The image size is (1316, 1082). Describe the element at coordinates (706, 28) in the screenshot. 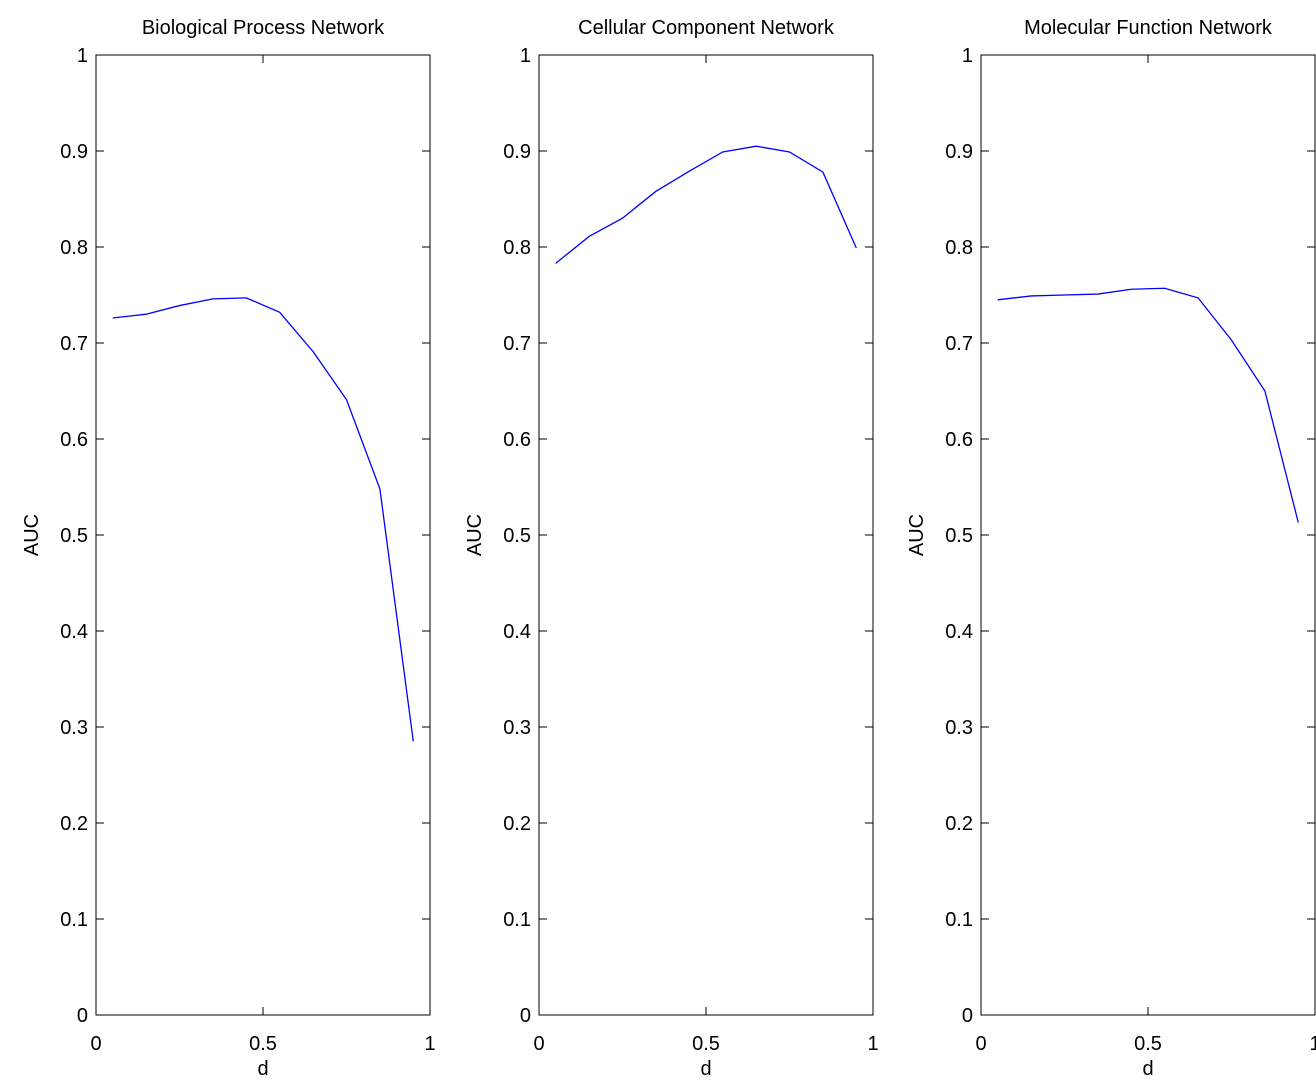

I see `chart-title: Cellular Component Network` at that location.